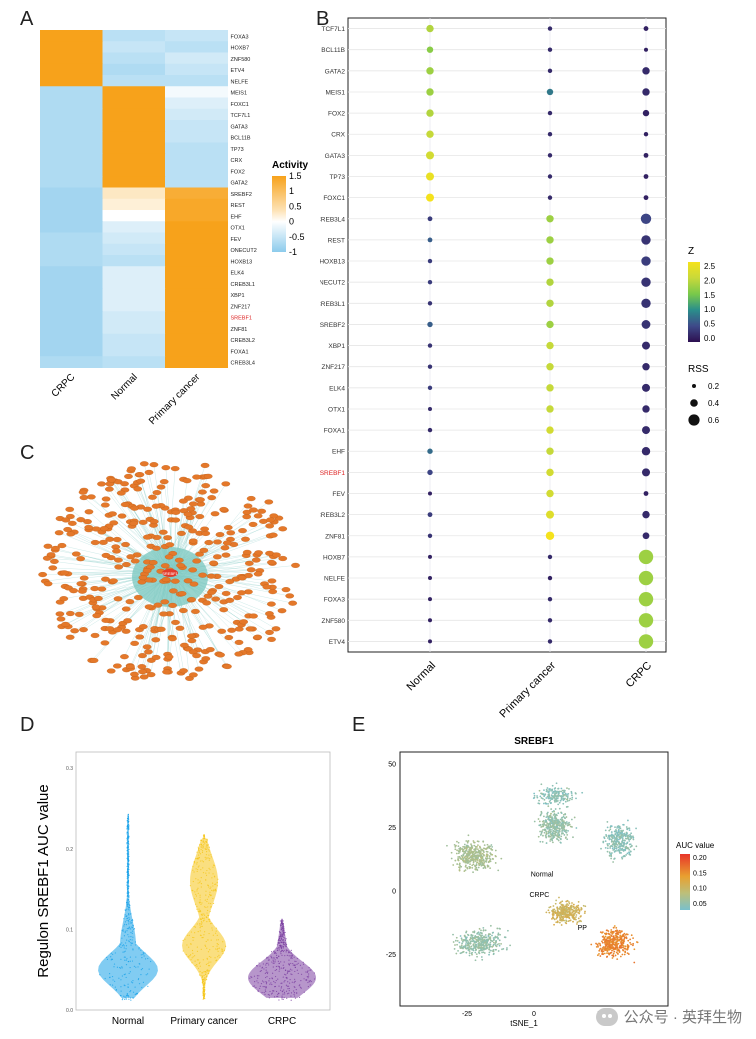  Describe the element at coordinates (524, 1023) in the screenshot. I see `x-axis-label: tSNE_1` at that location.